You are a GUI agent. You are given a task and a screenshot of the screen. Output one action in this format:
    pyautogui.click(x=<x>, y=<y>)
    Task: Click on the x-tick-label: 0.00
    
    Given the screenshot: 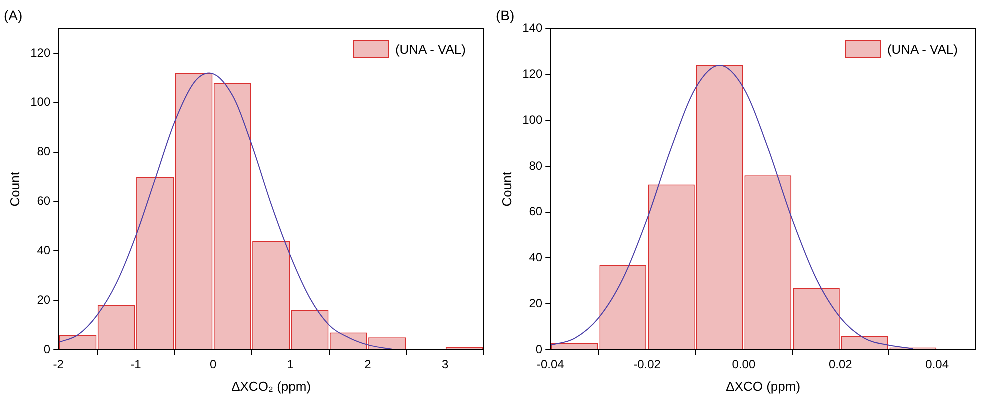 What is the action you would take?
    pyautogui.click(x=744, y=365)
    